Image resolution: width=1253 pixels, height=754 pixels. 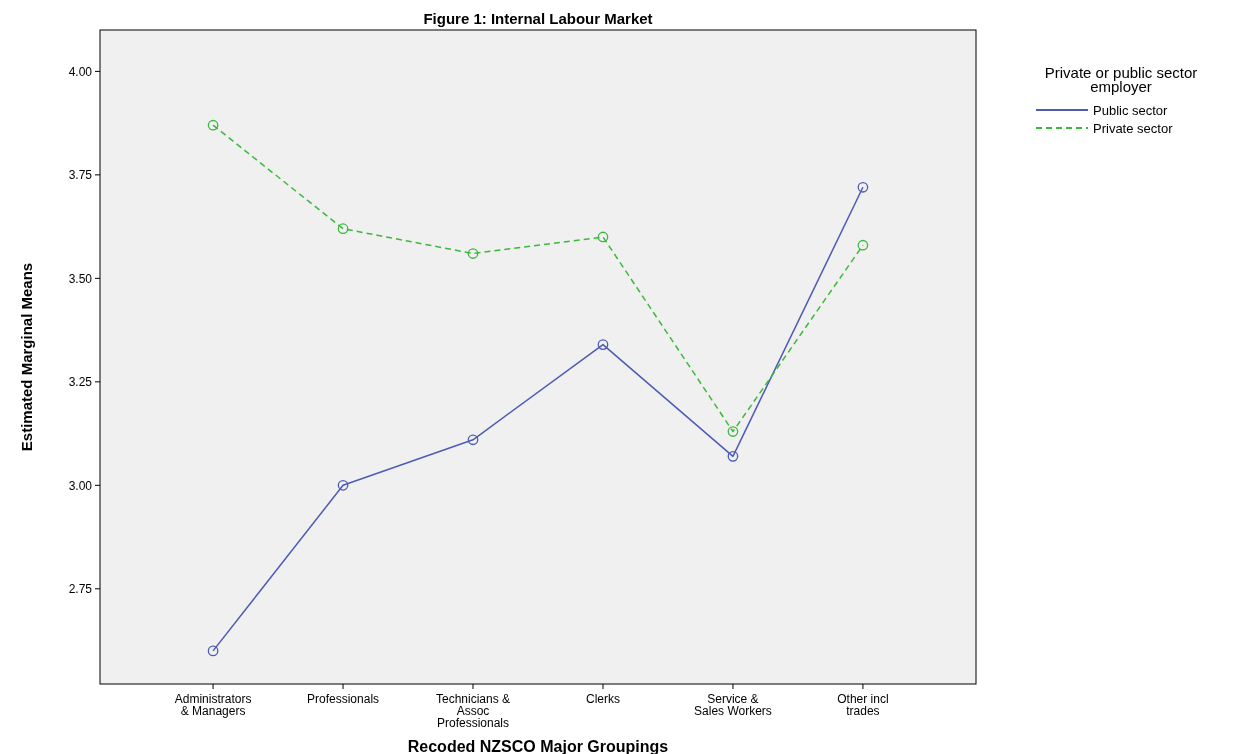 What do you see at coordinates (80, 382) in the screenshot?
I see `y-tick-label: 3.25` at bounding box center [80, 382].